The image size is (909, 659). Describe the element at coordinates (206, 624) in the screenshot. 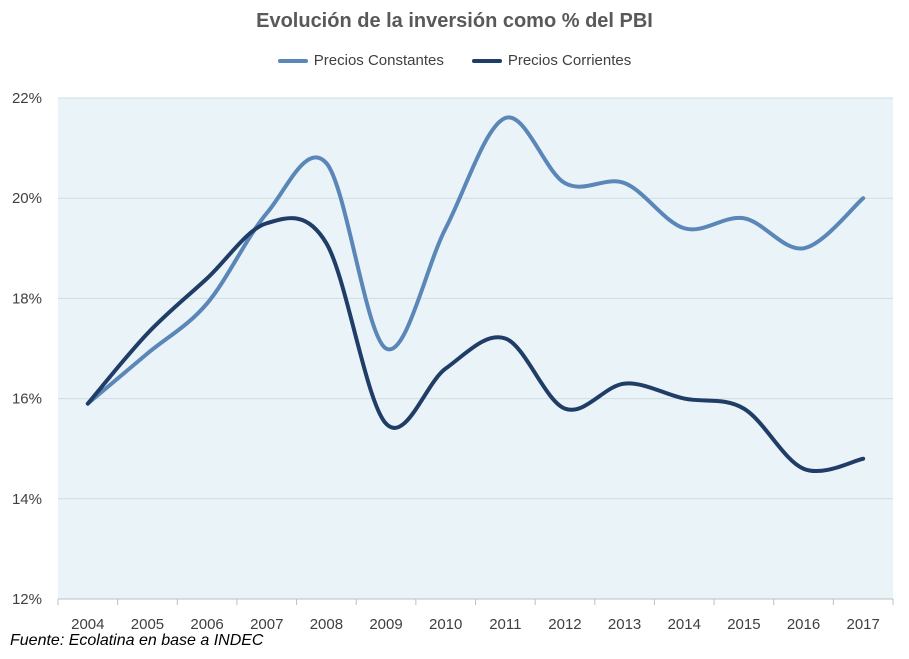

I see `x-tick-label: 2006` at that location.